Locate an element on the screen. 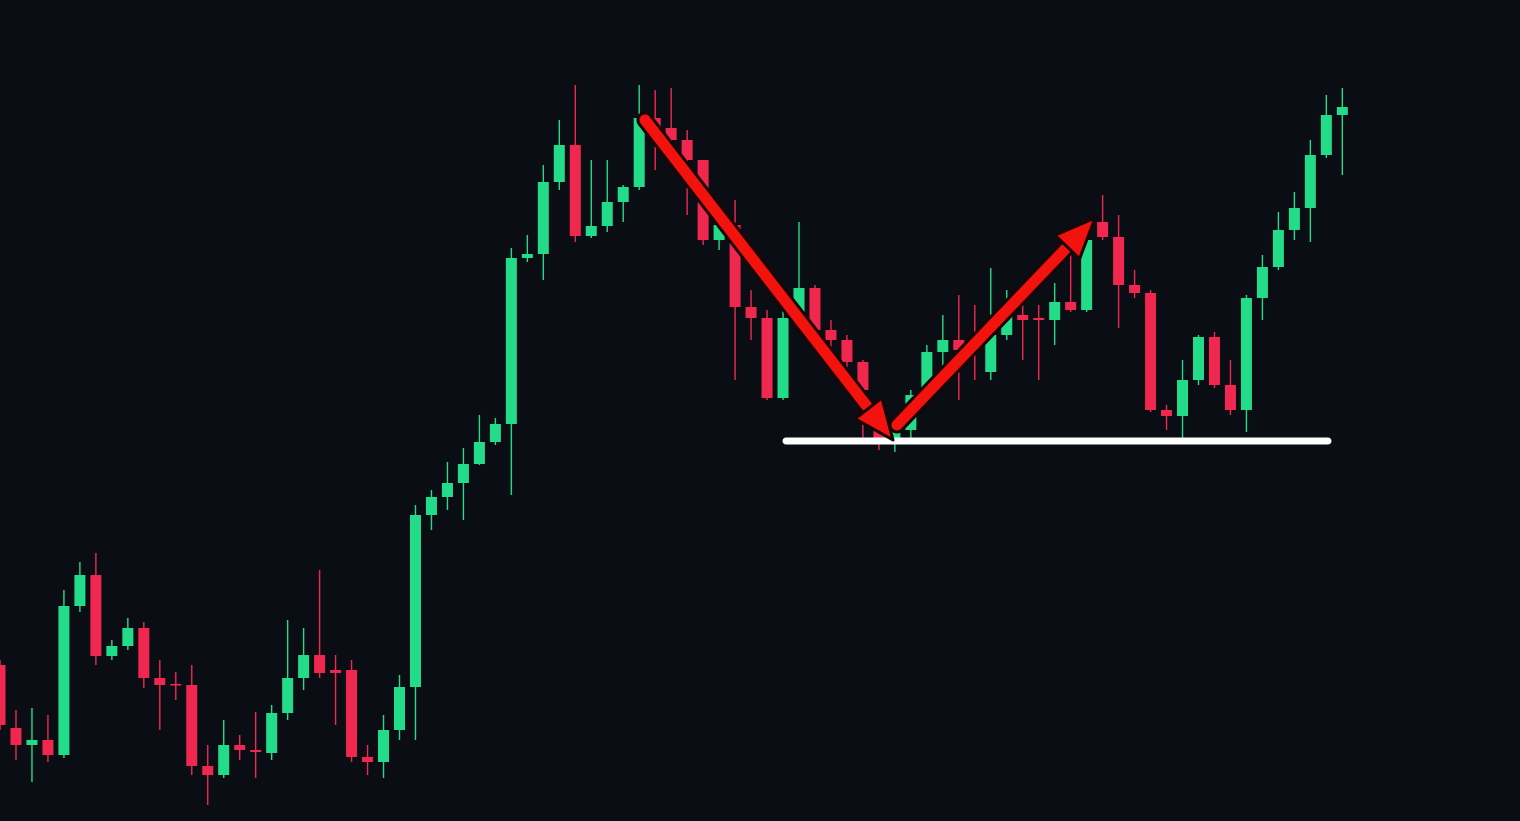 This screenshot has width=1520, height=821. down-arrow is located at coordinates (765, 276).